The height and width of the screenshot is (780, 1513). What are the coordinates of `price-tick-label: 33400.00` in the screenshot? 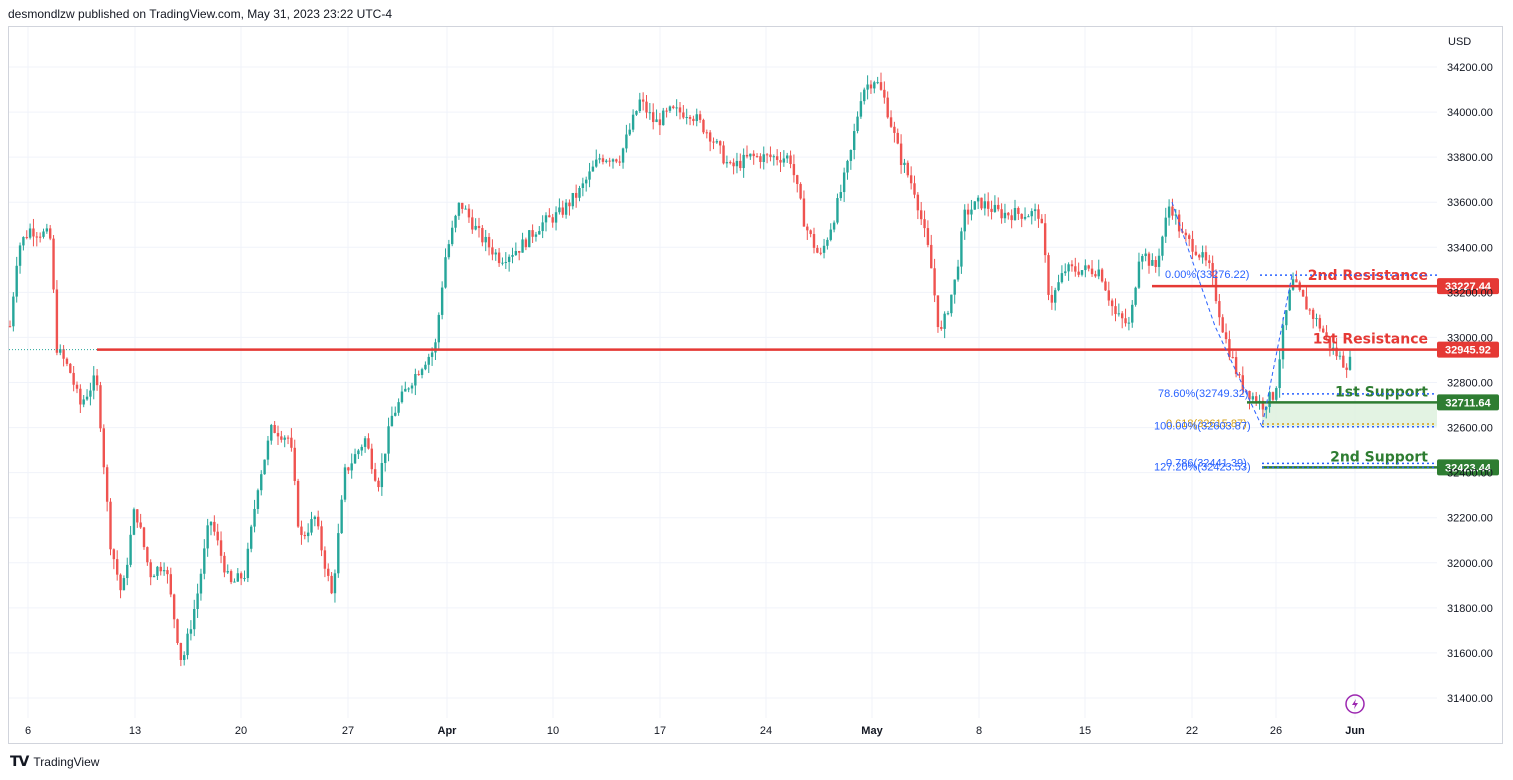 It's located at (1470, 248).